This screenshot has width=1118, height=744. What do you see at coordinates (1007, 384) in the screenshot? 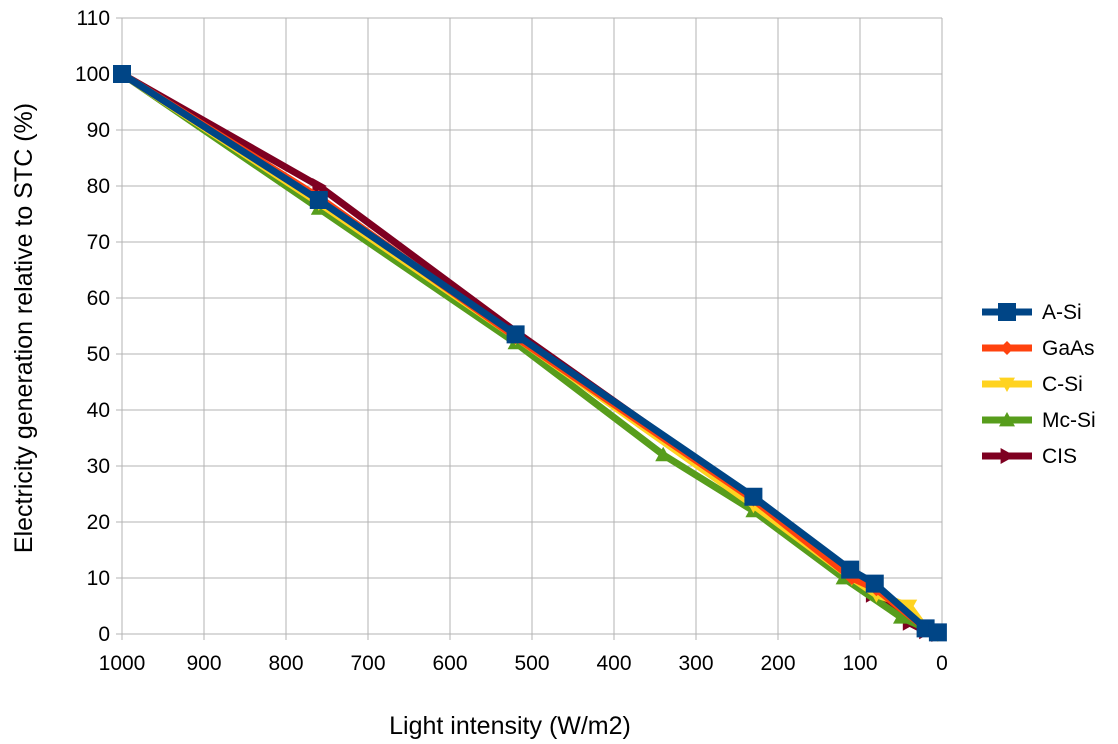
I see `legend-marker-c-si` at bounding box center [1007, 384].